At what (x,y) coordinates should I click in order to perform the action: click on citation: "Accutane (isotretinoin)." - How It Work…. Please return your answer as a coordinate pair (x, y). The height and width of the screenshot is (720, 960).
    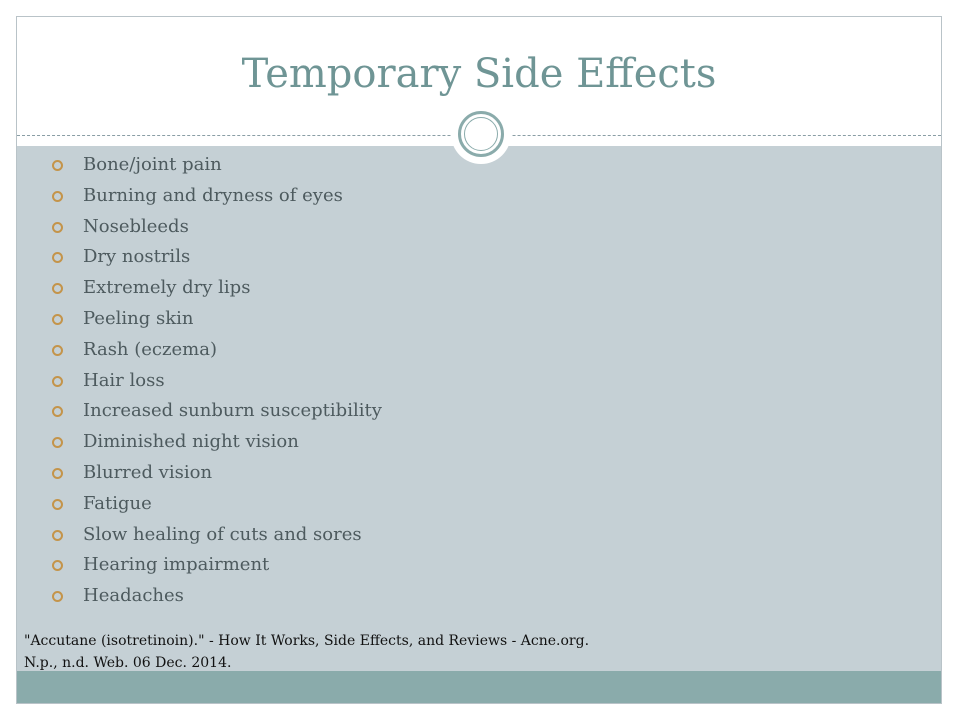
    Looking at the image, I should click on (334, 652).